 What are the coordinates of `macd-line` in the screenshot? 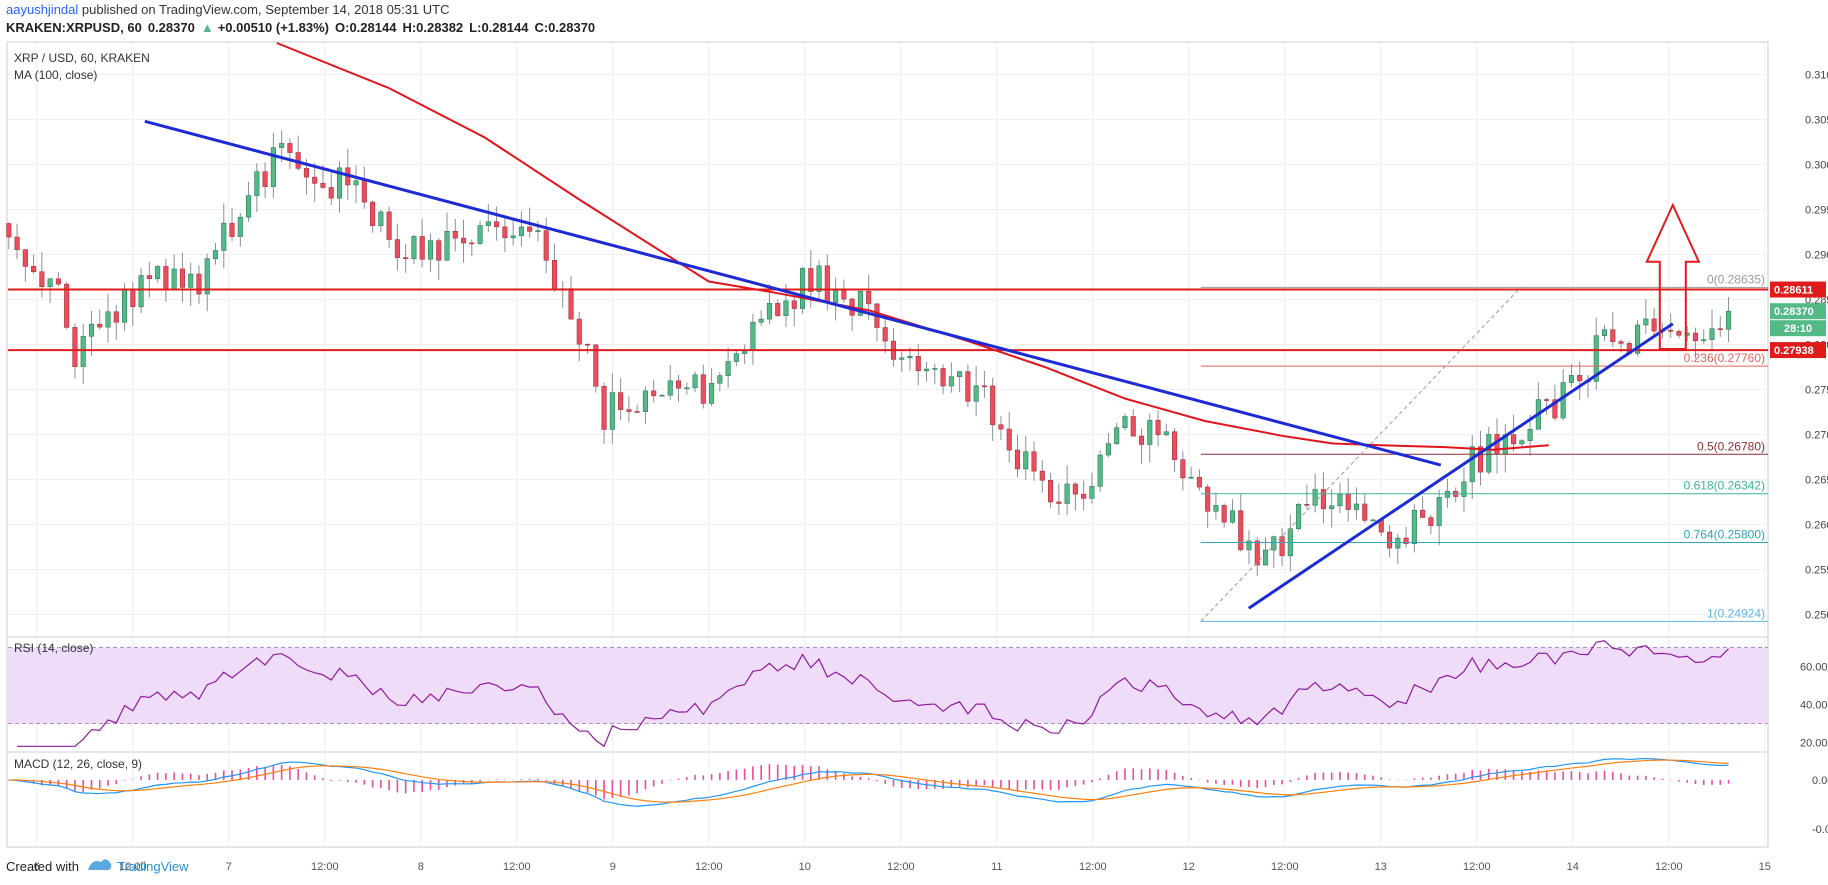 It's located at (868, 782).